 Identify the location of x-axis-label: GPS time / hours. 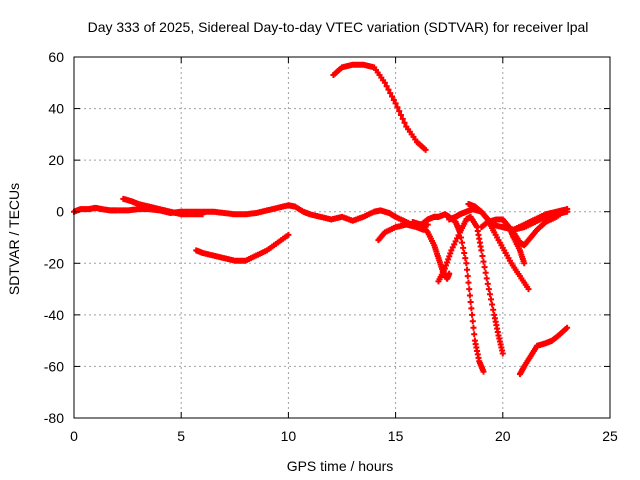
(340, 466).